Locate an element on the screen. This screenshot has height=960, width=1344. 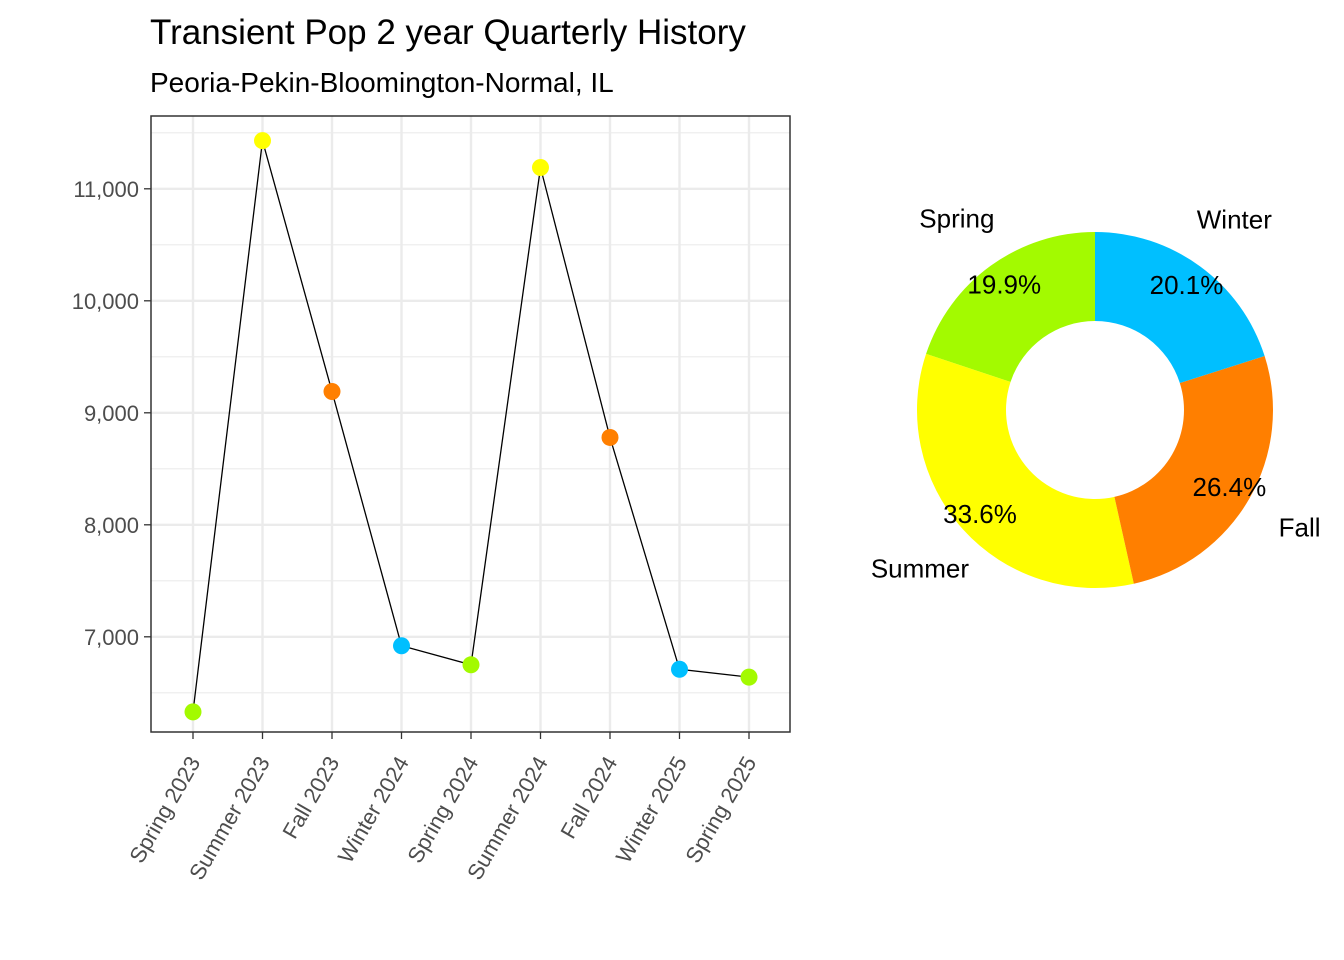
y-tick-label: 9,000 is located at coordinates (111, 413).